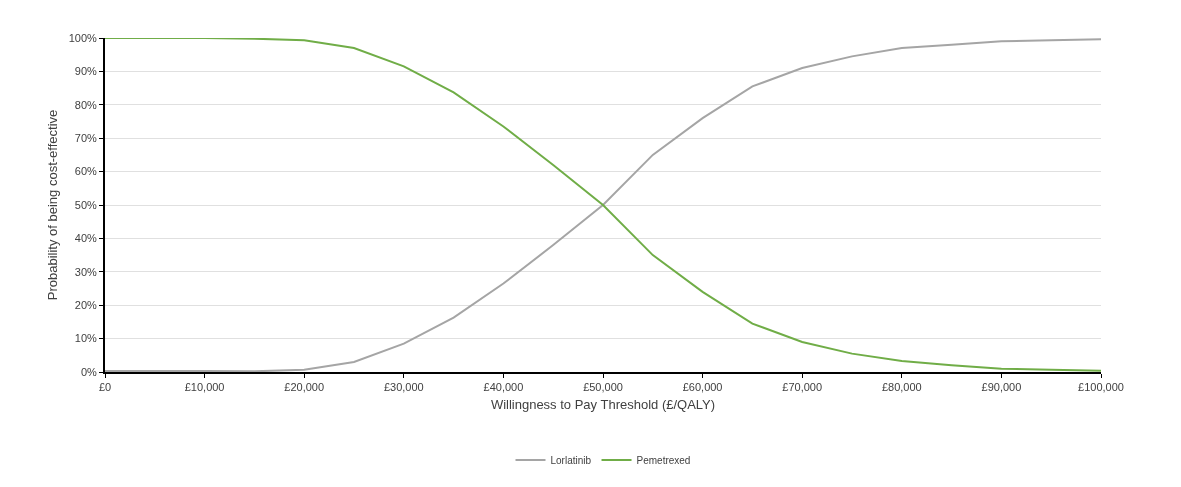 The image size is (1181, 487). Describe the element at coordinates (85, 238) in the screenshot. I see `y-tick-label: 40%` at that location.